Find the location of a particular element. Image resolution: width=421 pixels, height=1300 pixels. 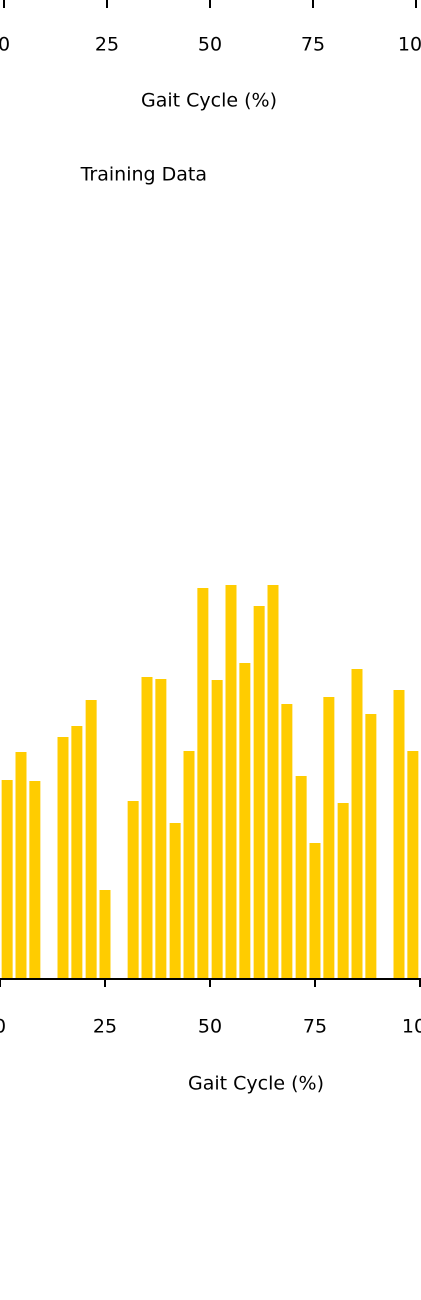

chart-title: Training Data is located at coordinates (143, 175).